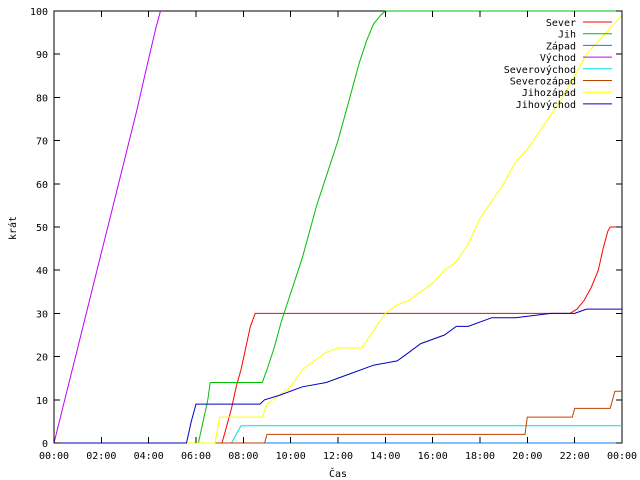  I want to click on x-tick-label: 08:00, so click(243, 456).